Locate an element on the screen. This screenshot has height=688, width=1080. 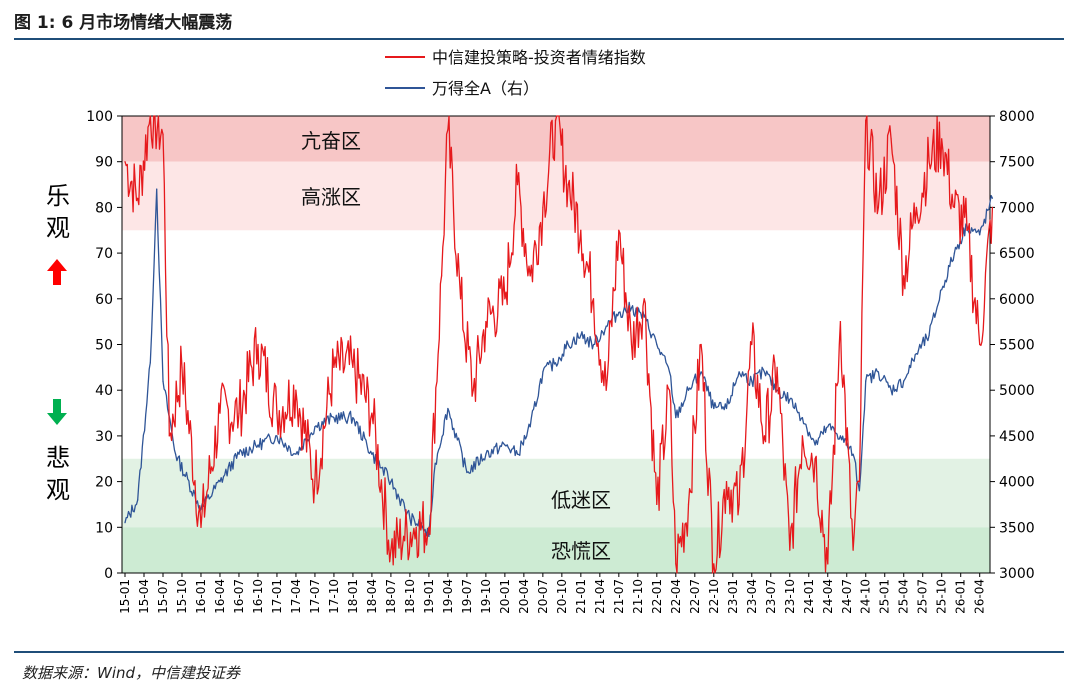
left-tick-label: 100 is located at coordinates (99, 117).